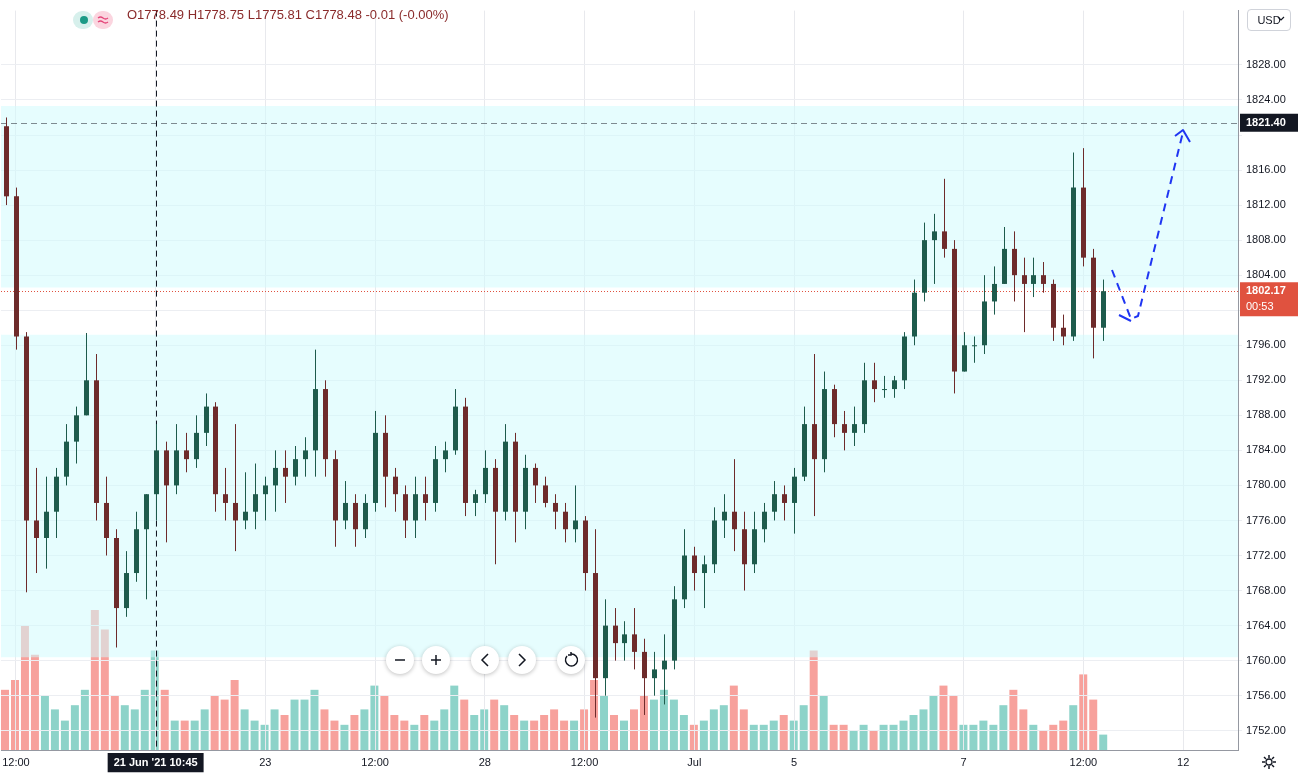 This screenshot has height=779, width=1301. I want to click on ref-line-label: 1802.17, so click(1266, 290).